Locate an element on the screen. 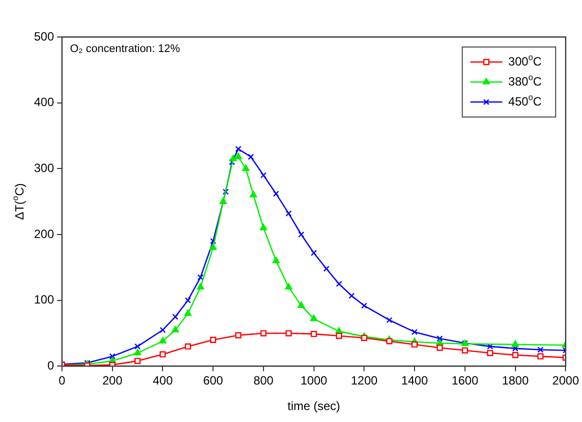 This screenshot has width=582, height=422. y-tick-label: 100 is located at coordinates (44, 299).